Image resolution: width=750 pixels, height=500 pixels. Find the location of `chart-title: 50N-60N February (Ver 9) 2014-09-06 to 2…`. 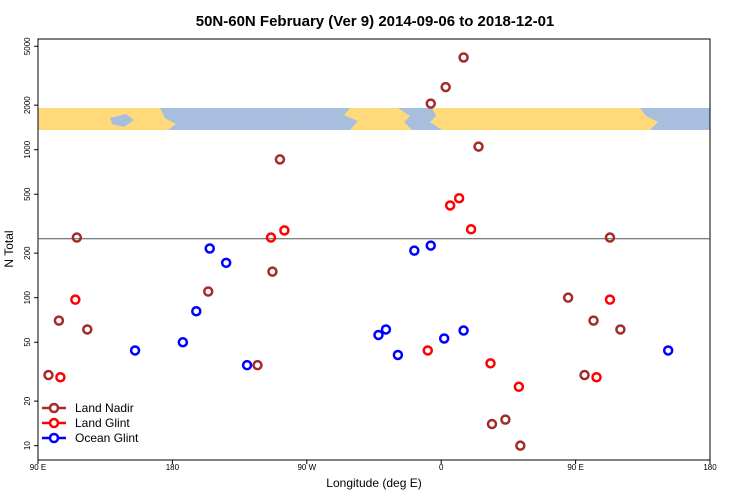

chart-title: 50N-60N February (Ver 9) 2014-09-06 to 2… is located at coordinates (375, 21).